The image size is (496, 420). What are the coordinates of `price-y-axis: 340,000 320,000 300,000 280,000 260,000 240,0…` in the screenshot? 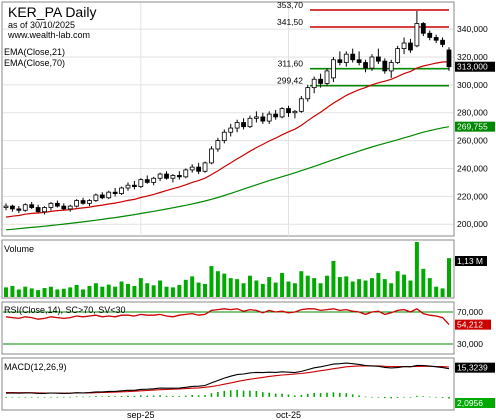 It's located at (472, 126).